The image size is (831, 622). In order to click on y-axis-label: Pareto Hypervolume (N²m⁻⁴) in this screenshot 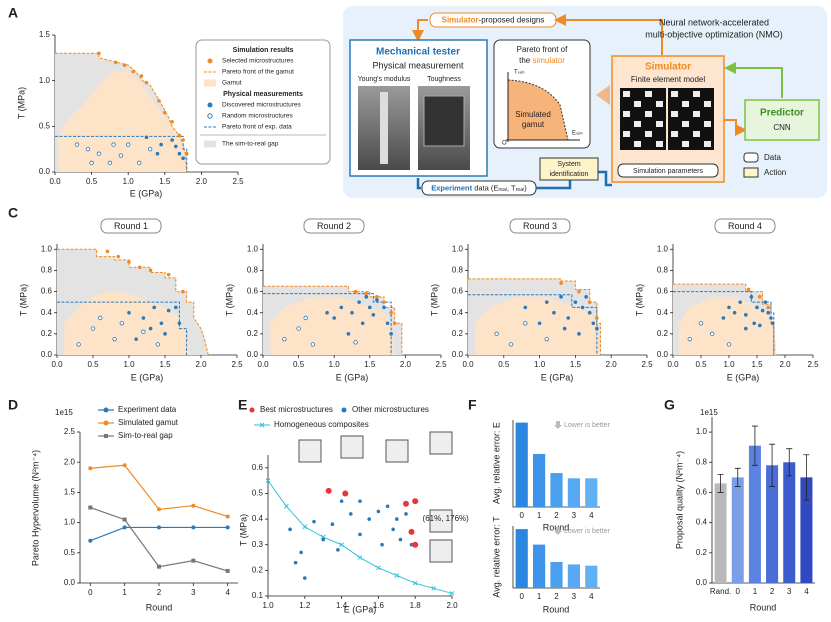, I will do `click(35, 508)`.